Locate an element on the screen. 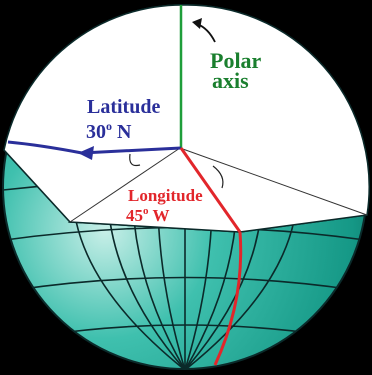  plane-edge-right is located at coordinates (273, 181).